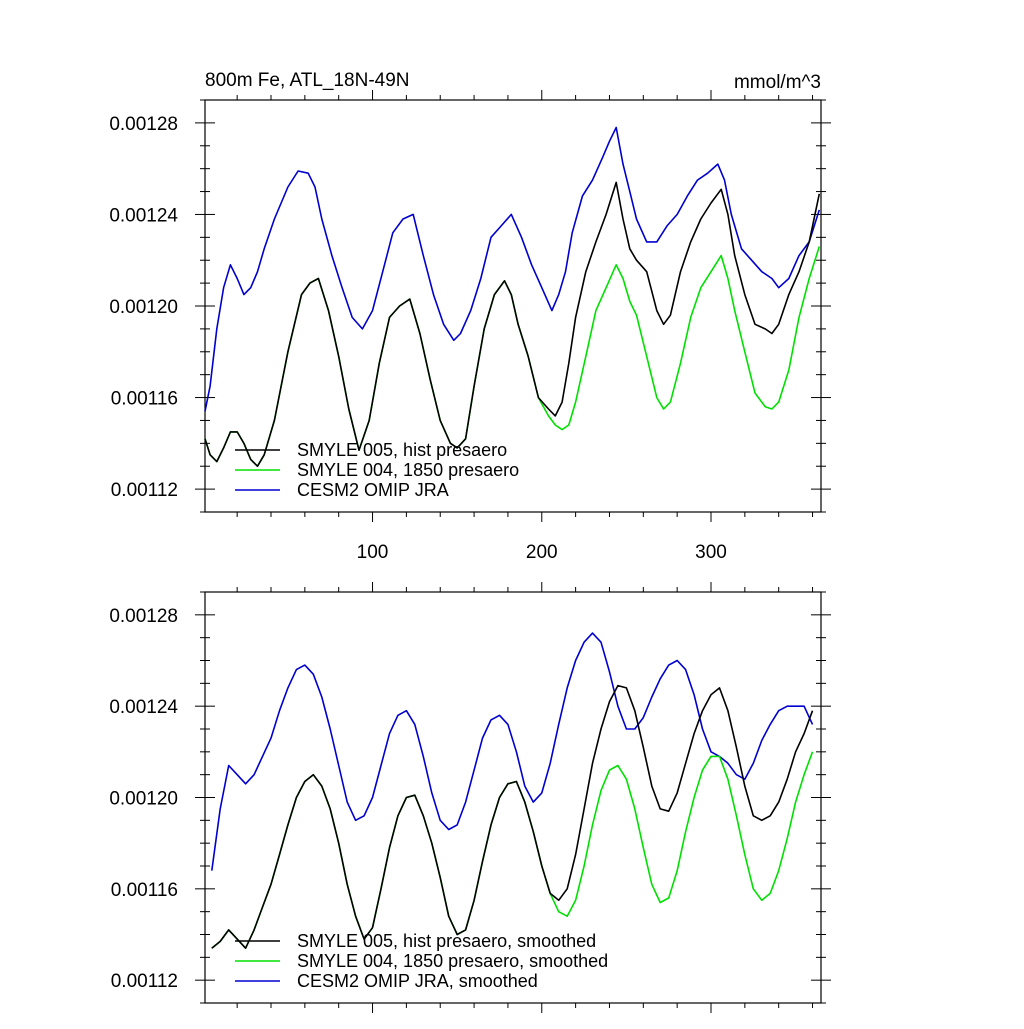 The width and height of the screenshot is (1024, 1029). What do you see at coordinates (452, 961) in the screenshot?
I see `legend-entry: SMYLE 004, 1850 presaero, smoothed` at bounding box center [452, 961].